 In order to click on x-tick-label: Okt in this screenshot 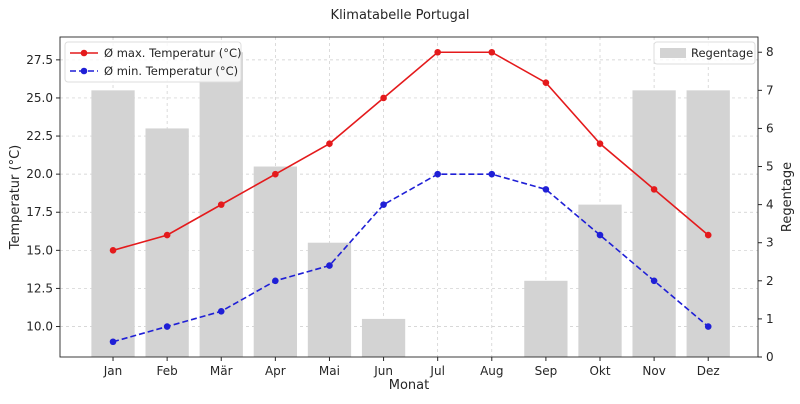, I will do `click(599, 371)`.